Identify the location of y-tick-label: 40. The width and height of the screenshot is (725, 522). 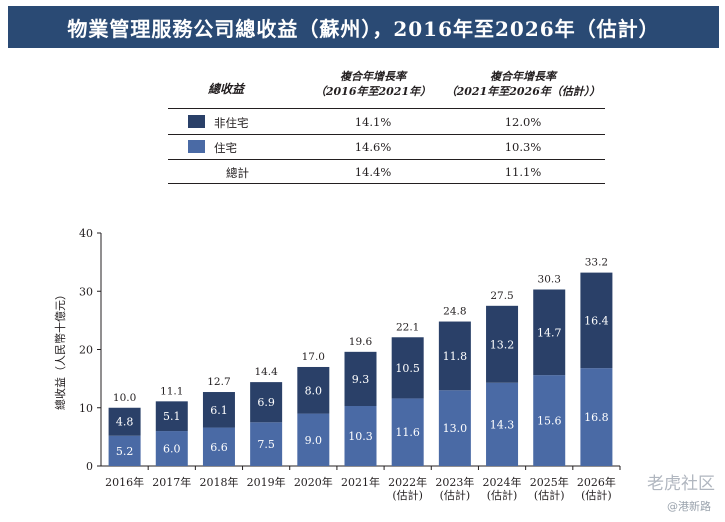
(86, 233).